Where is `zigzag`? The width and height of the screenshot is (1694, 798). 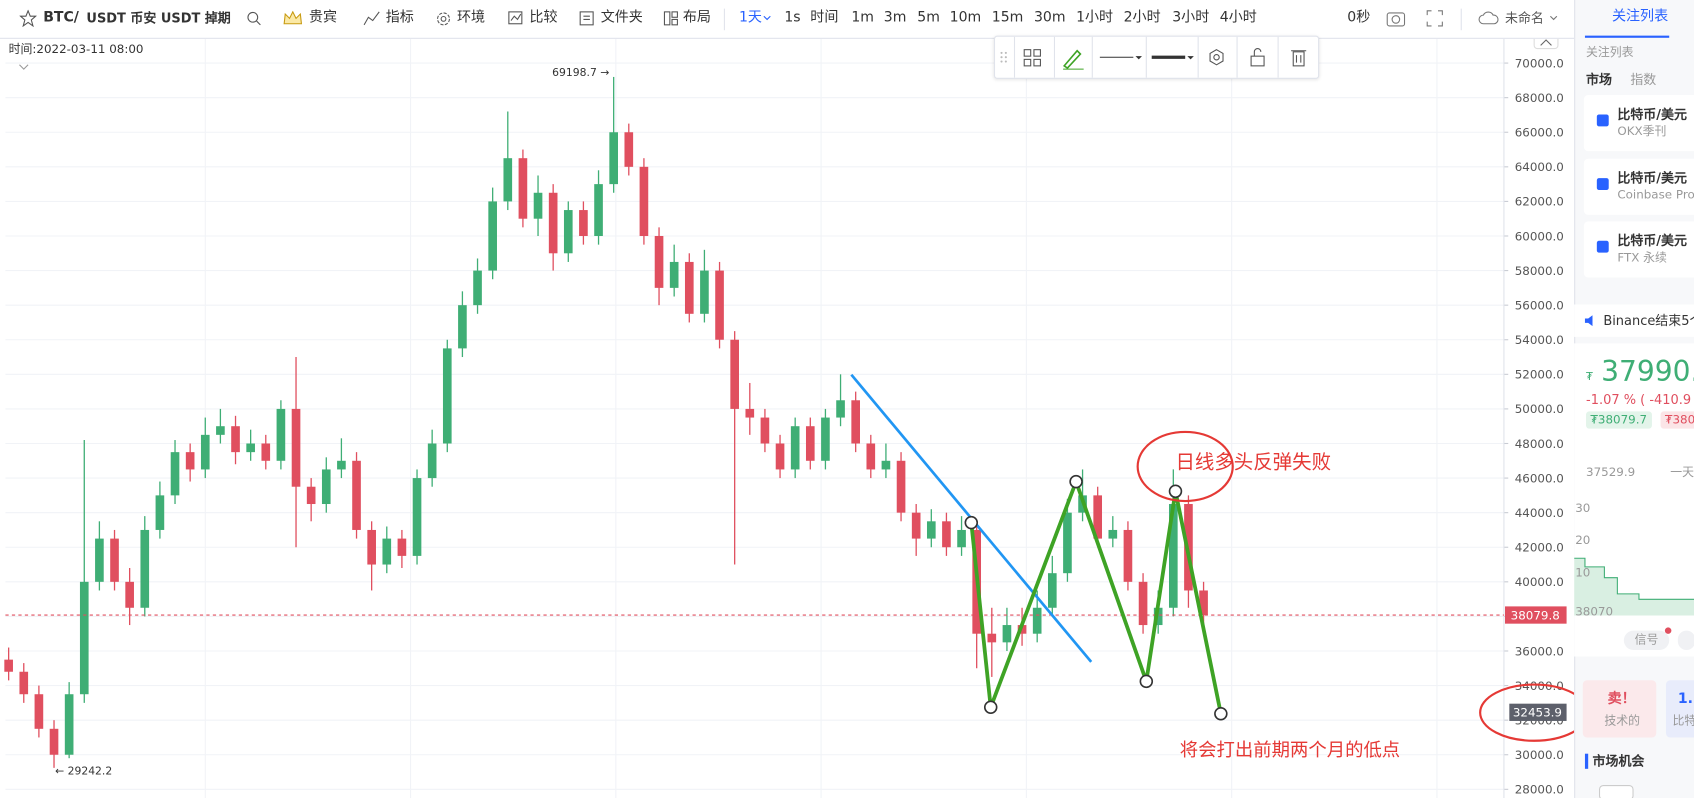 zigzag is located at coordinates (1096, 595).